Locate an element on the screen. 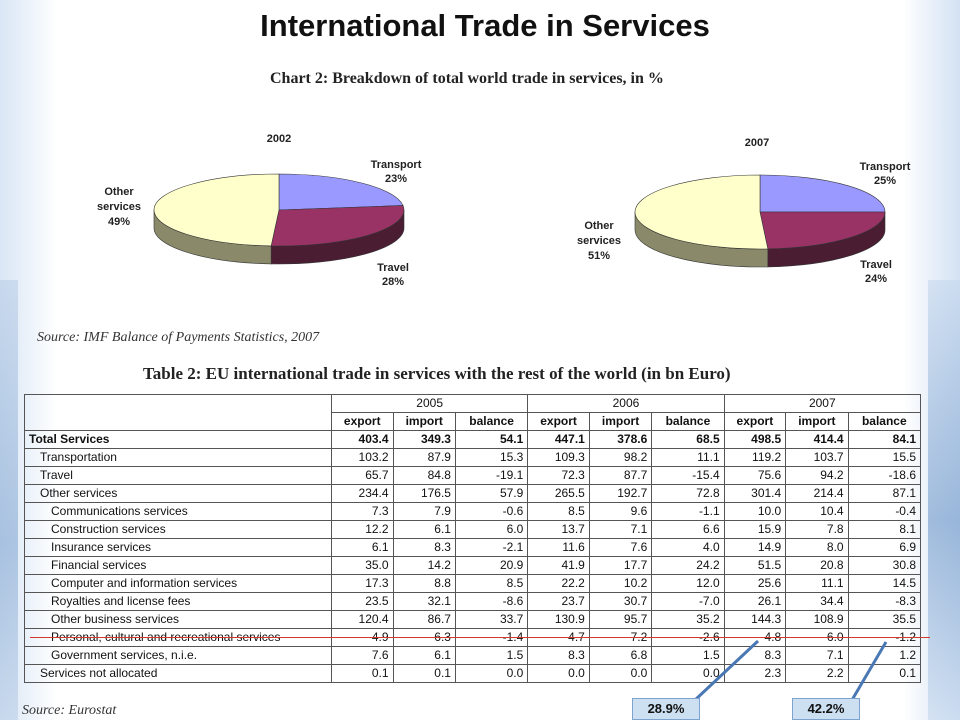  source-eurostat: Source: Eurostat is located at coordinates (69, 710).